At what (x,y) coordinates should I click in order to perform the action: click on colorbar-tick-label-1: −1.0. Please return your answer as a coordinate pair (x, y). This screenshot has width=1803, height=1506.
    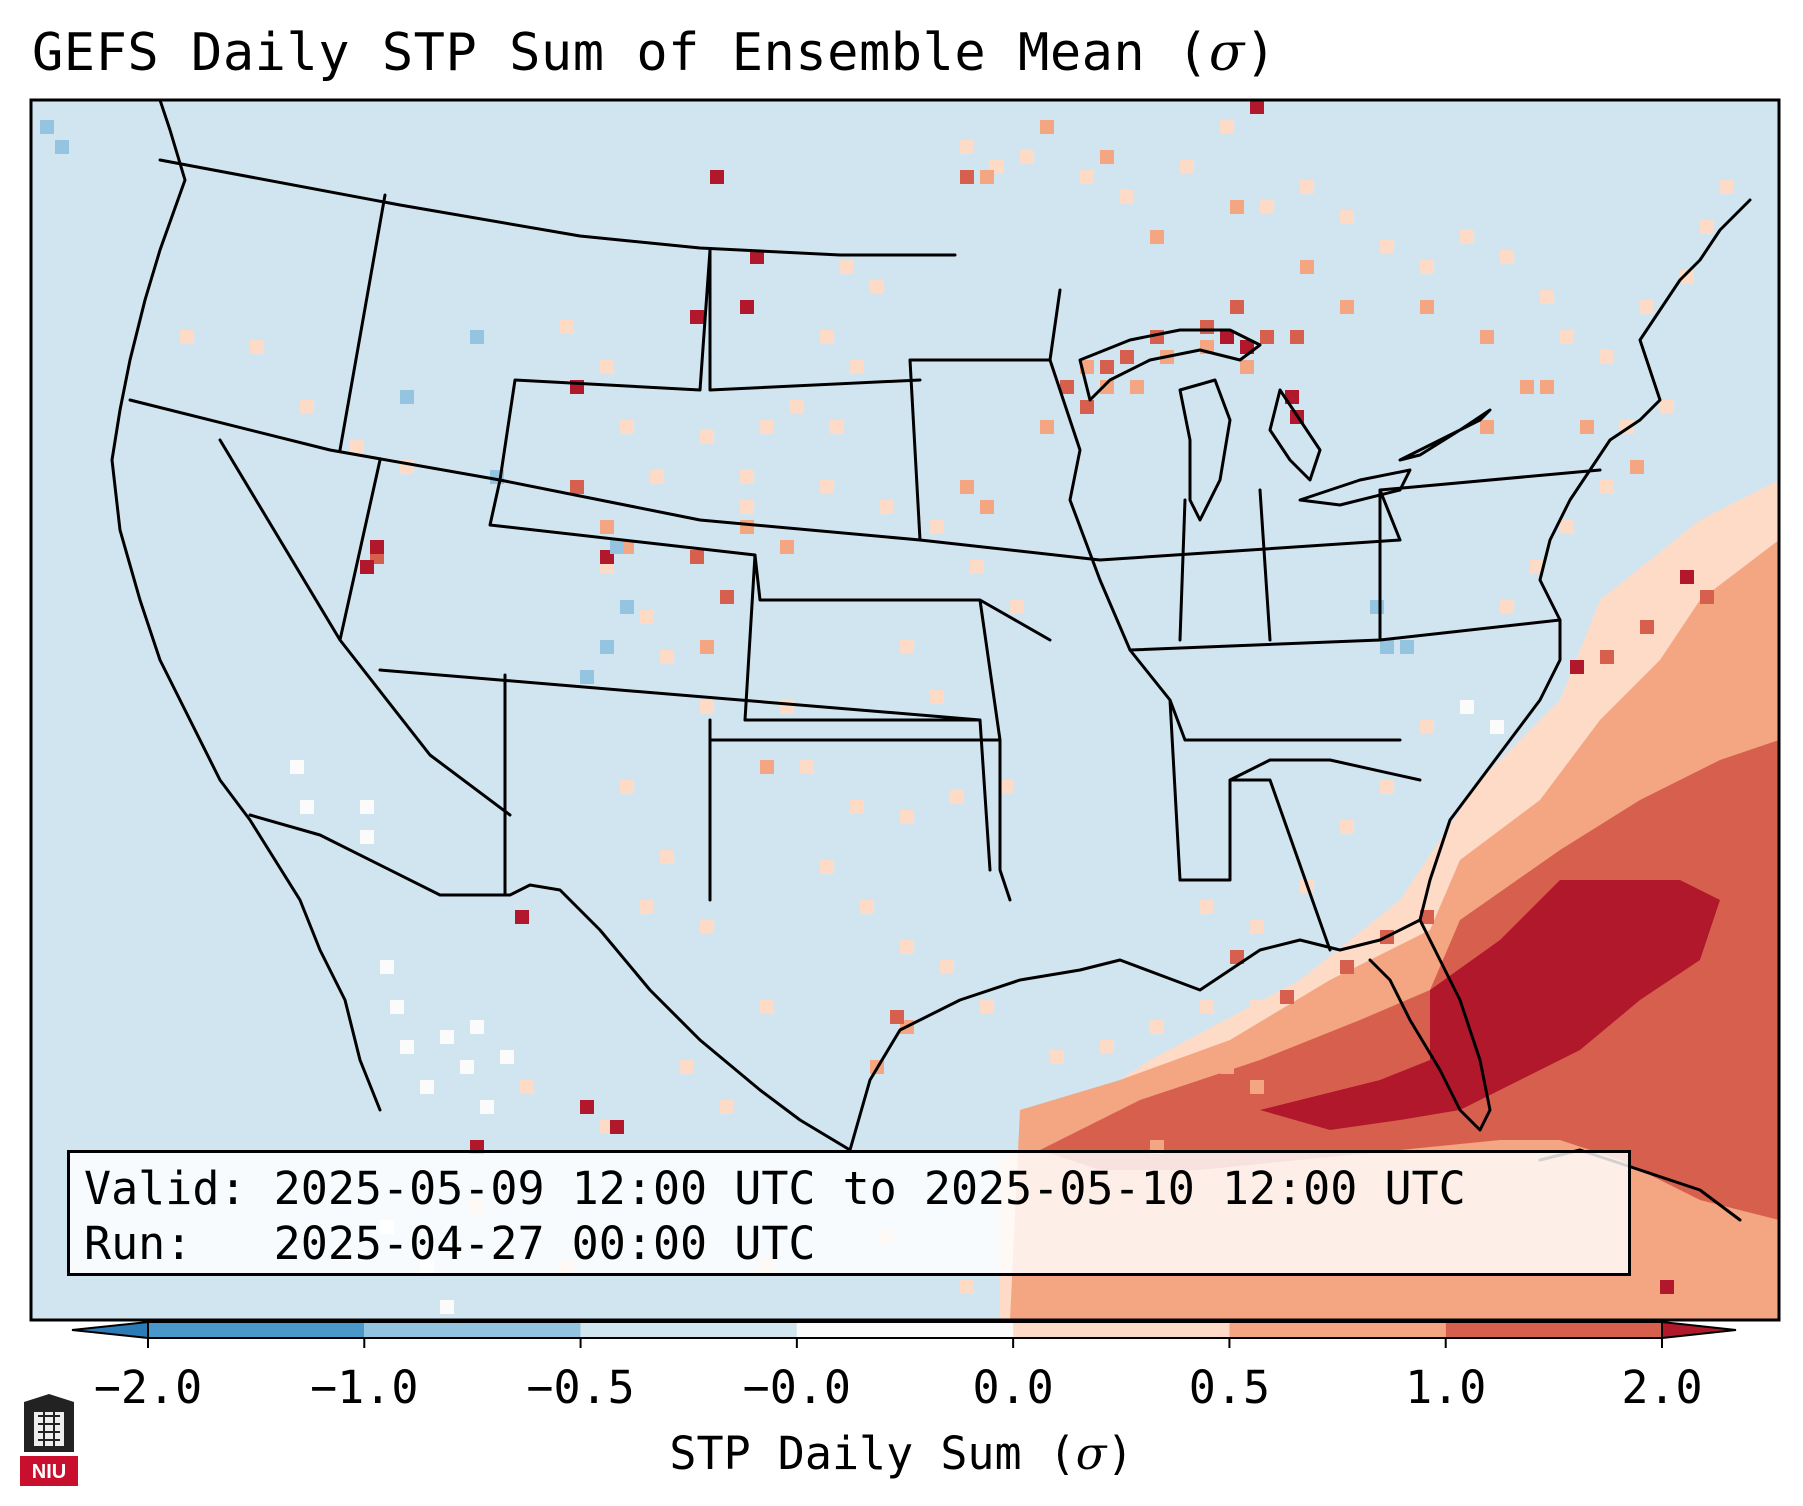
    Looking at the image, I should click on (364, 1387).